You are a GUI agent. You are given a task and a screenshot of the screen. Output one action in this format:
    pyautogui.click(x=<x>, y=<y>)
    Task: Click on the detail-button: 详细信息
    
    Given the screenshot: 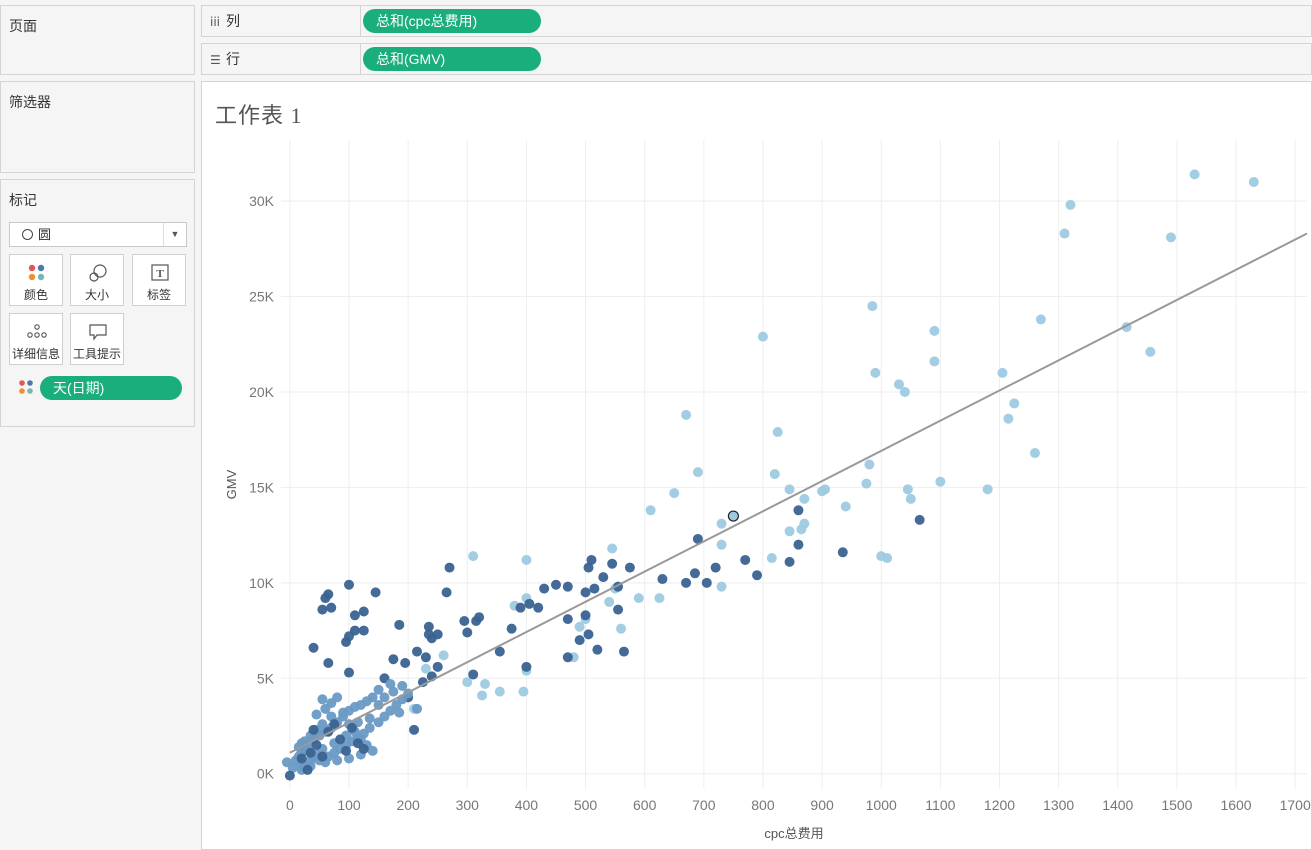 What is the action you would take?
    pyautogui.click(x=36, y=339)
    